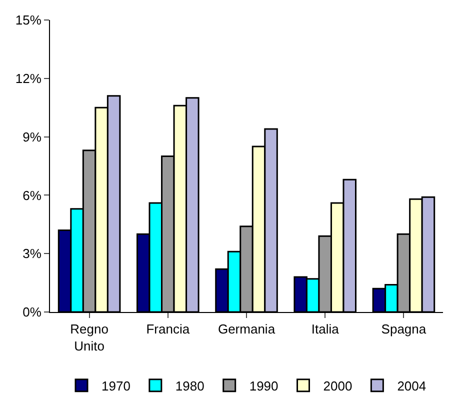 The height and width of the screenshot is (412, 458). What do you see at coordinates (32, 254) in the screenshot?
I see `y-tick-label: 3%` at bounding box center [32, 254].